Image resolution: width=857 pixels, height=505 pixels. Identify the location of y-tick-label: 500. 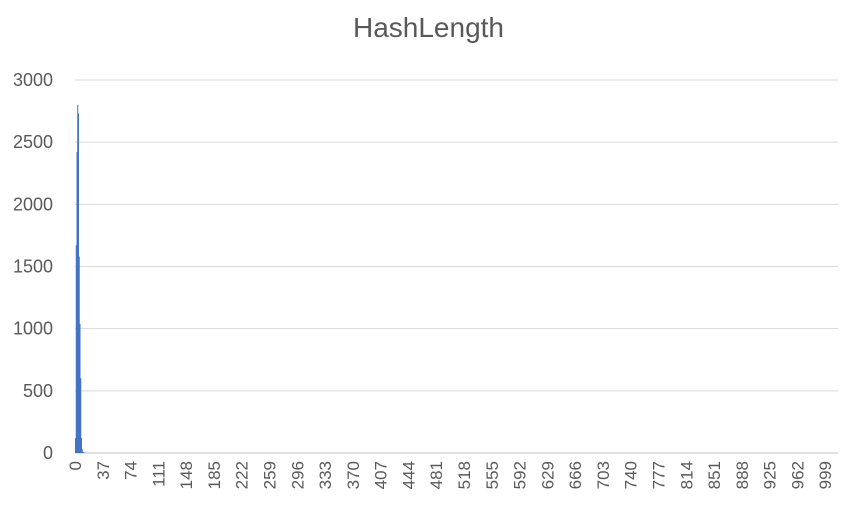
(38, 391).